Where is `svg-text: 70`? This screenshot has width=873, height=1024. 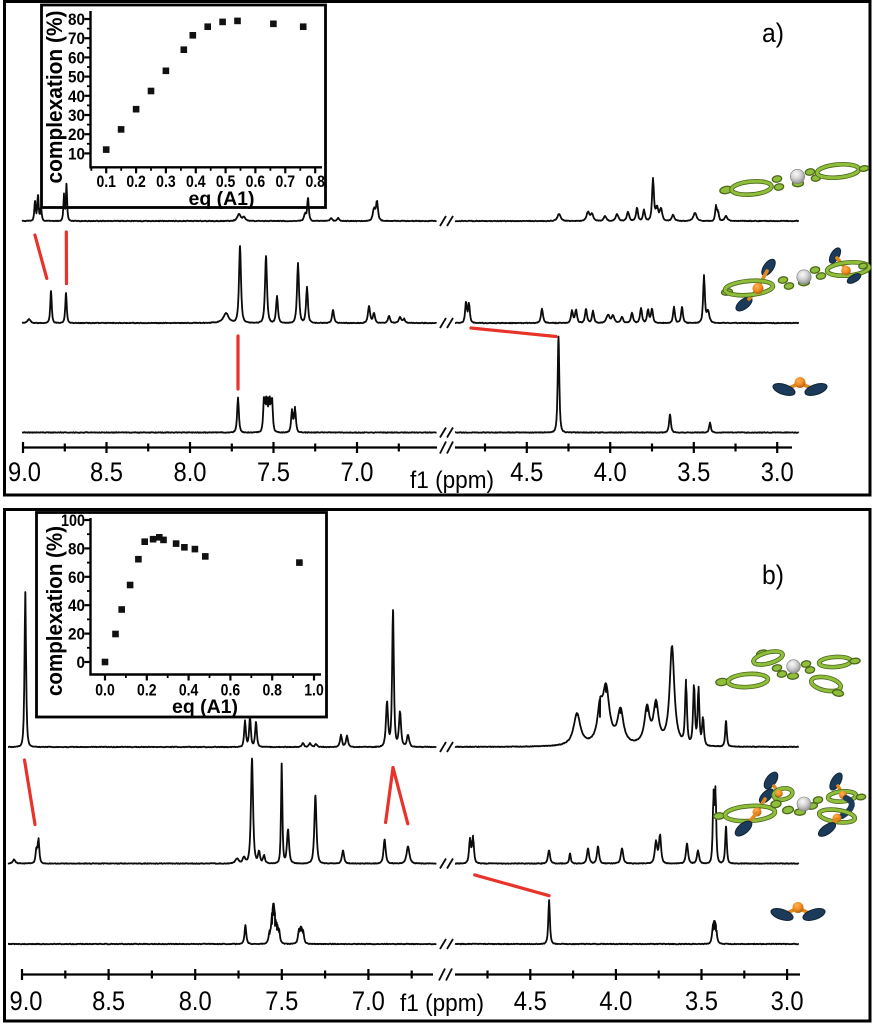 svg-text: 70 is located at coordinates (76, 38).